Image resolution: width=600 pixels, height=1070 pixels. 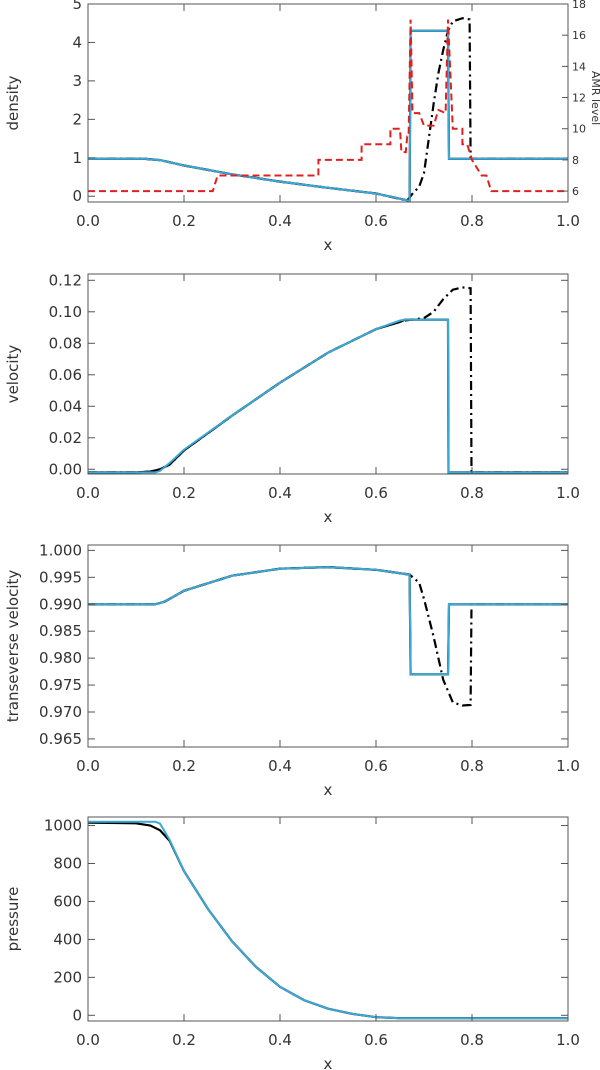 What do you see at coordinates (328, 106) in the screenshot?
I see `series-line-dashed` at bounding box center [328, 106].